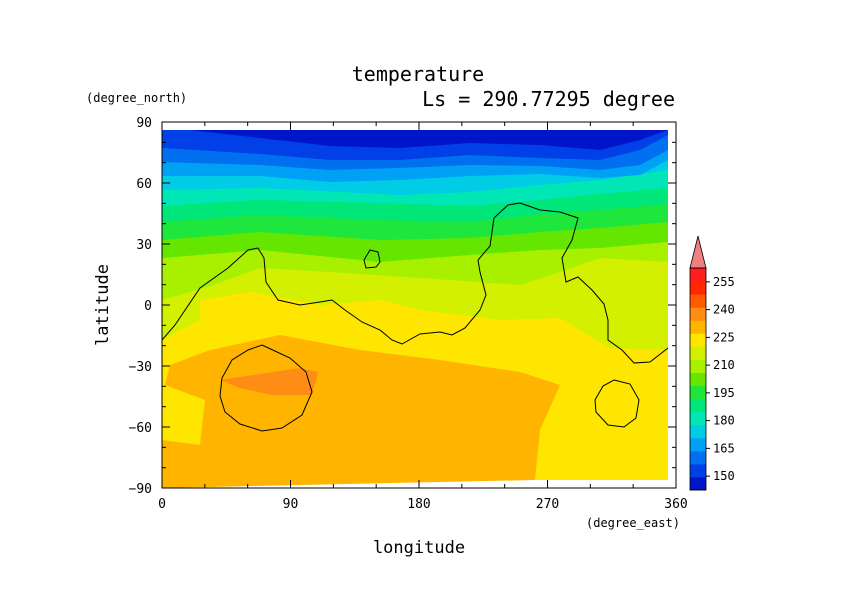 The image size is (842, 595). Describe the element at coordinates (419, 548) in the screenshot. I see `x-axis-label: longitude` at that location.